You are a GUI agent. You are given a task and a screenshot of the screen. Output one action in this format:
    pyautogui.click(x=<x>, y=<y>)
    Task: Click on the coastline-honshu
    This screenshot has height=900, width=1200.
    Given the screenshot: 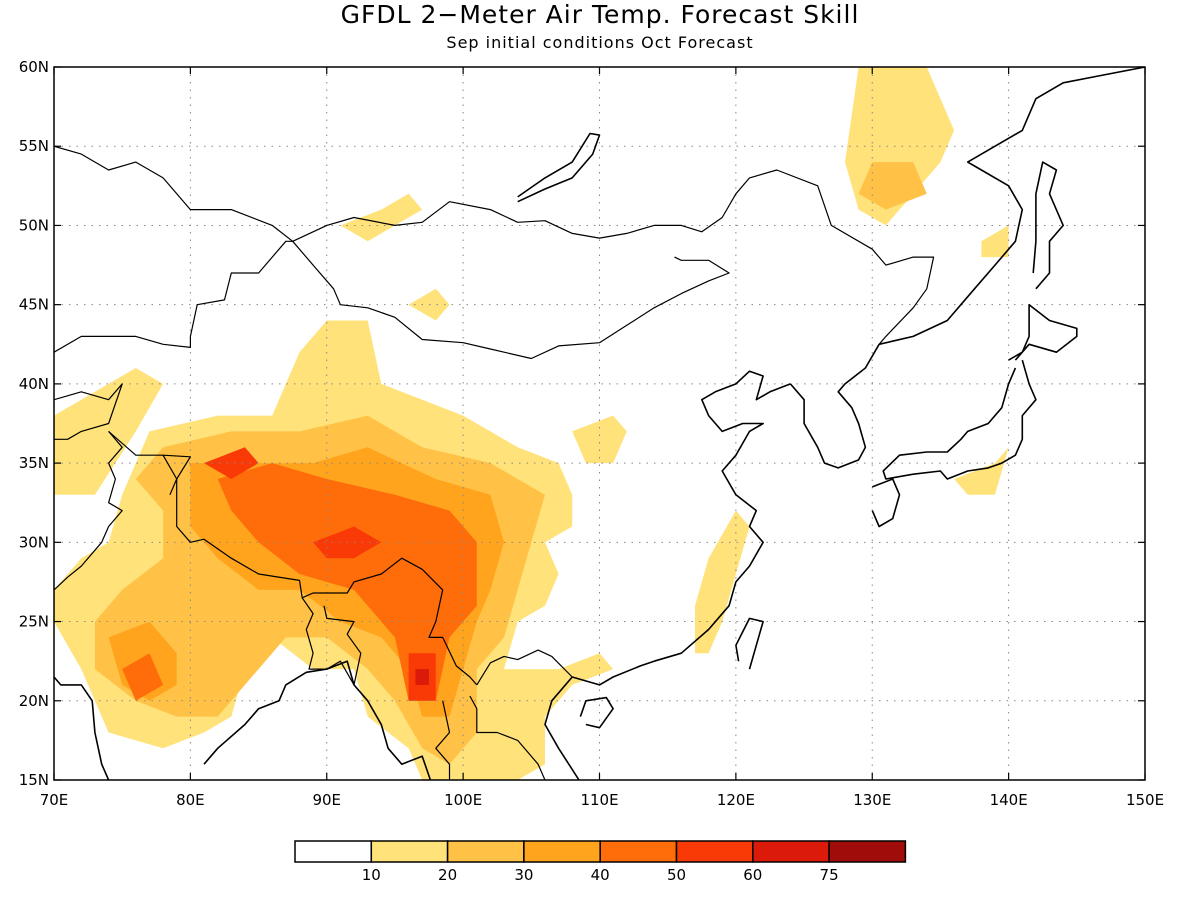 What is the action you would take?
    pyautogui.click(x=959, y=419)
    